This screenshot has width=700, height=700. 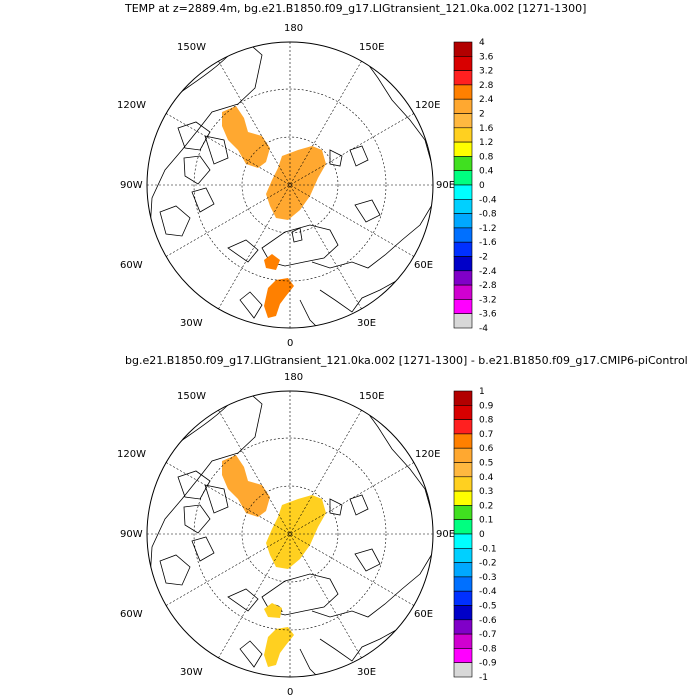 What do you see at coordinates (279, 647) in the screenshot?
I see `difference-region-atlantic` at bounding box center [279, 647].